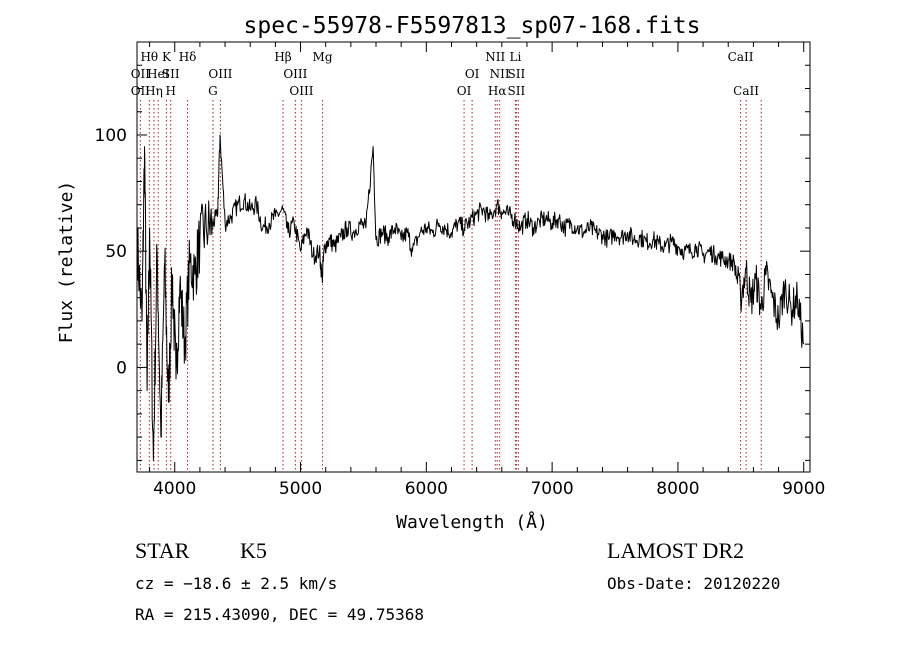 This screenshot has width=900, height=649. Describe the element at coordinates (236, 583) in the screenshot. I see `redshift-text: cz = −18.6 ± 2.5 km/s` at that location.